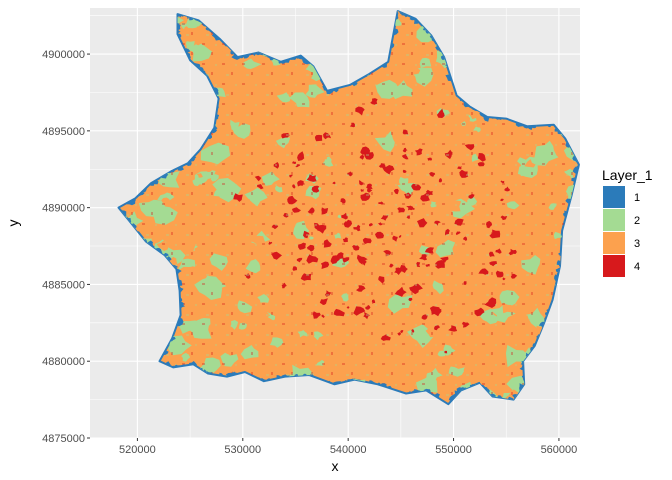  Describe the element at coordinates (63, 209) in the screenshot. I see `y-tick-label: 4890000` at that location.